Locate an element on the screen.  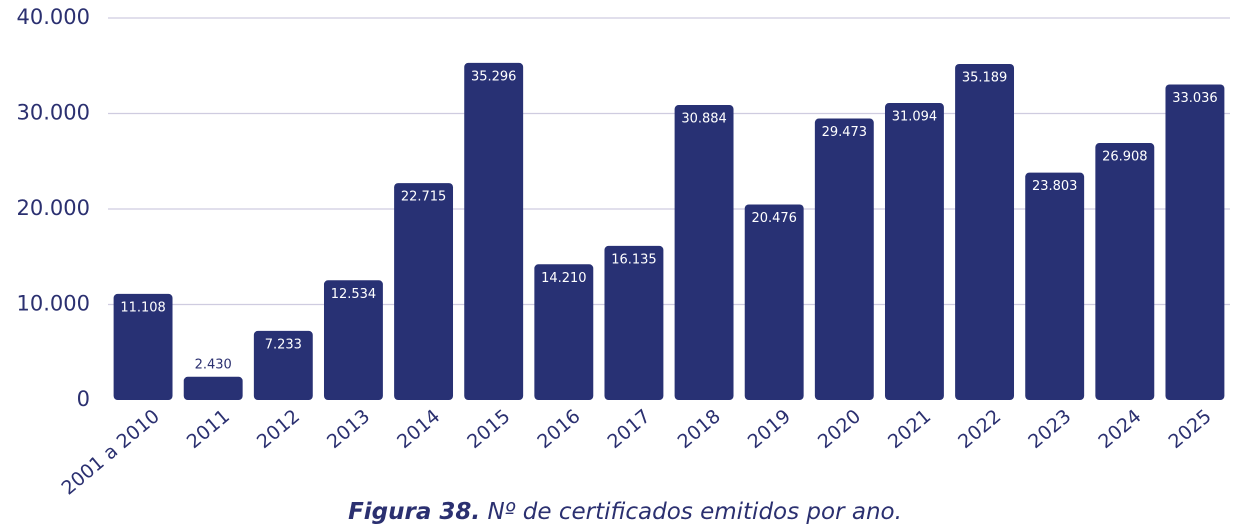
x-tick-label: 2013 is located at coordinates (348, 429).